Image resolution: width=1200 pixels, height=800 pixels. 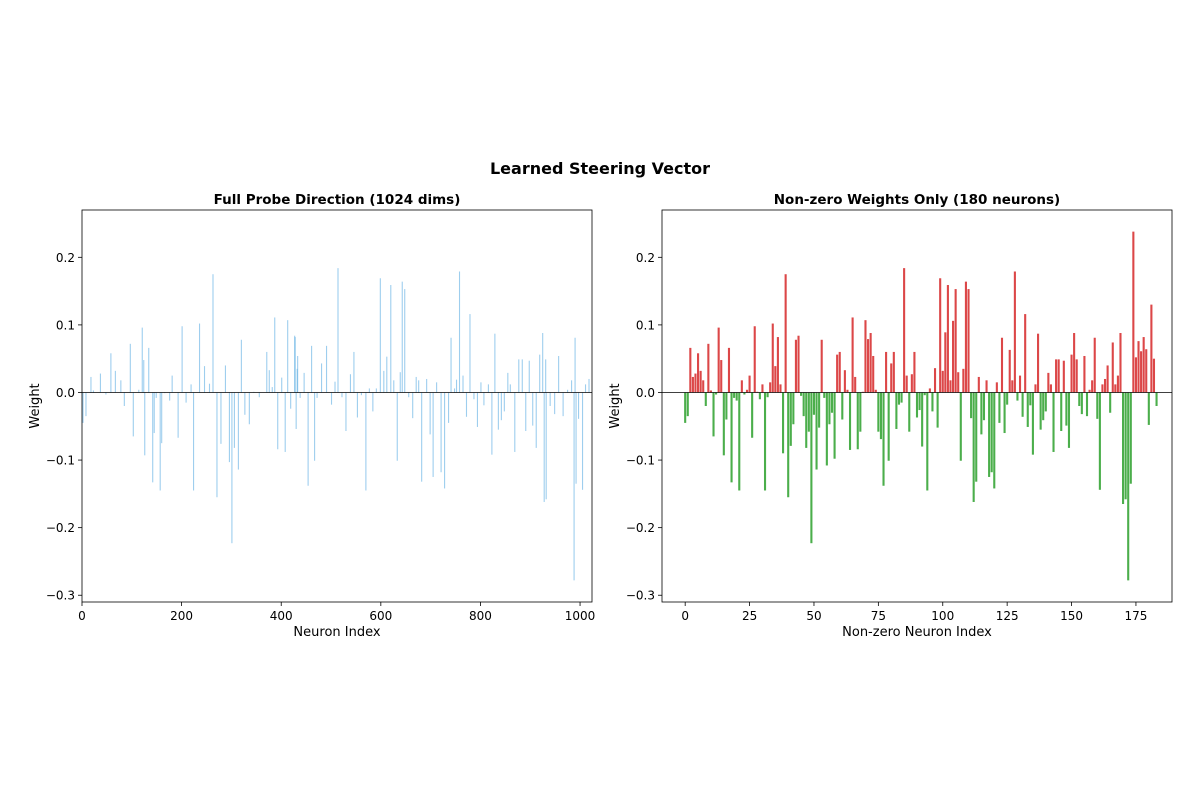 I want to click on full-probe-ytick-label: 0.0, so click(x=65, y=393).